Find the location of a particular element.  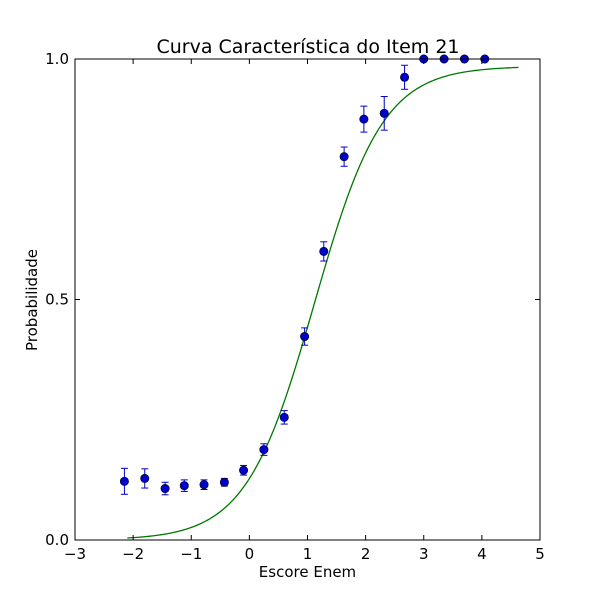

x-tick-label: 2 is located at coordinates (366, 554).